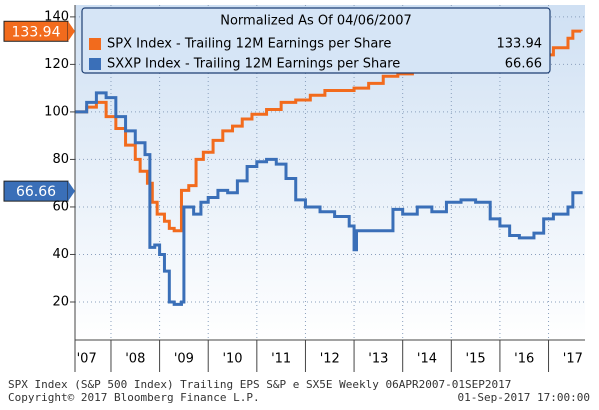 This screenshot has width=599, height=410. I want to click on legend, so click(316, 40).